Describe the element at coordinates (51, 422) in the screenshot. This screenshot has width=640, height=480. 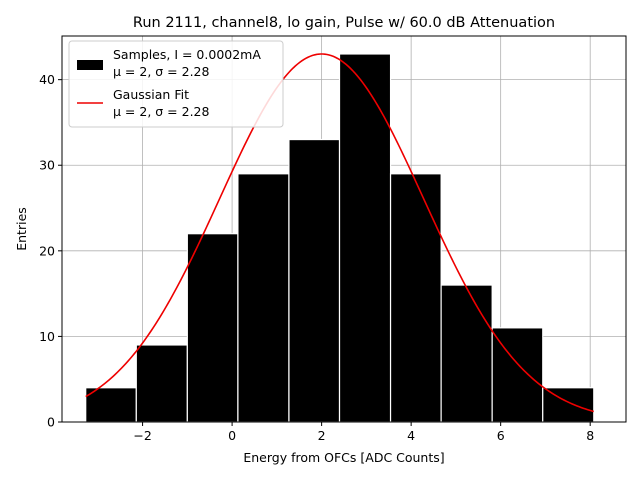
I see `y-tick-label: 0` at that location.